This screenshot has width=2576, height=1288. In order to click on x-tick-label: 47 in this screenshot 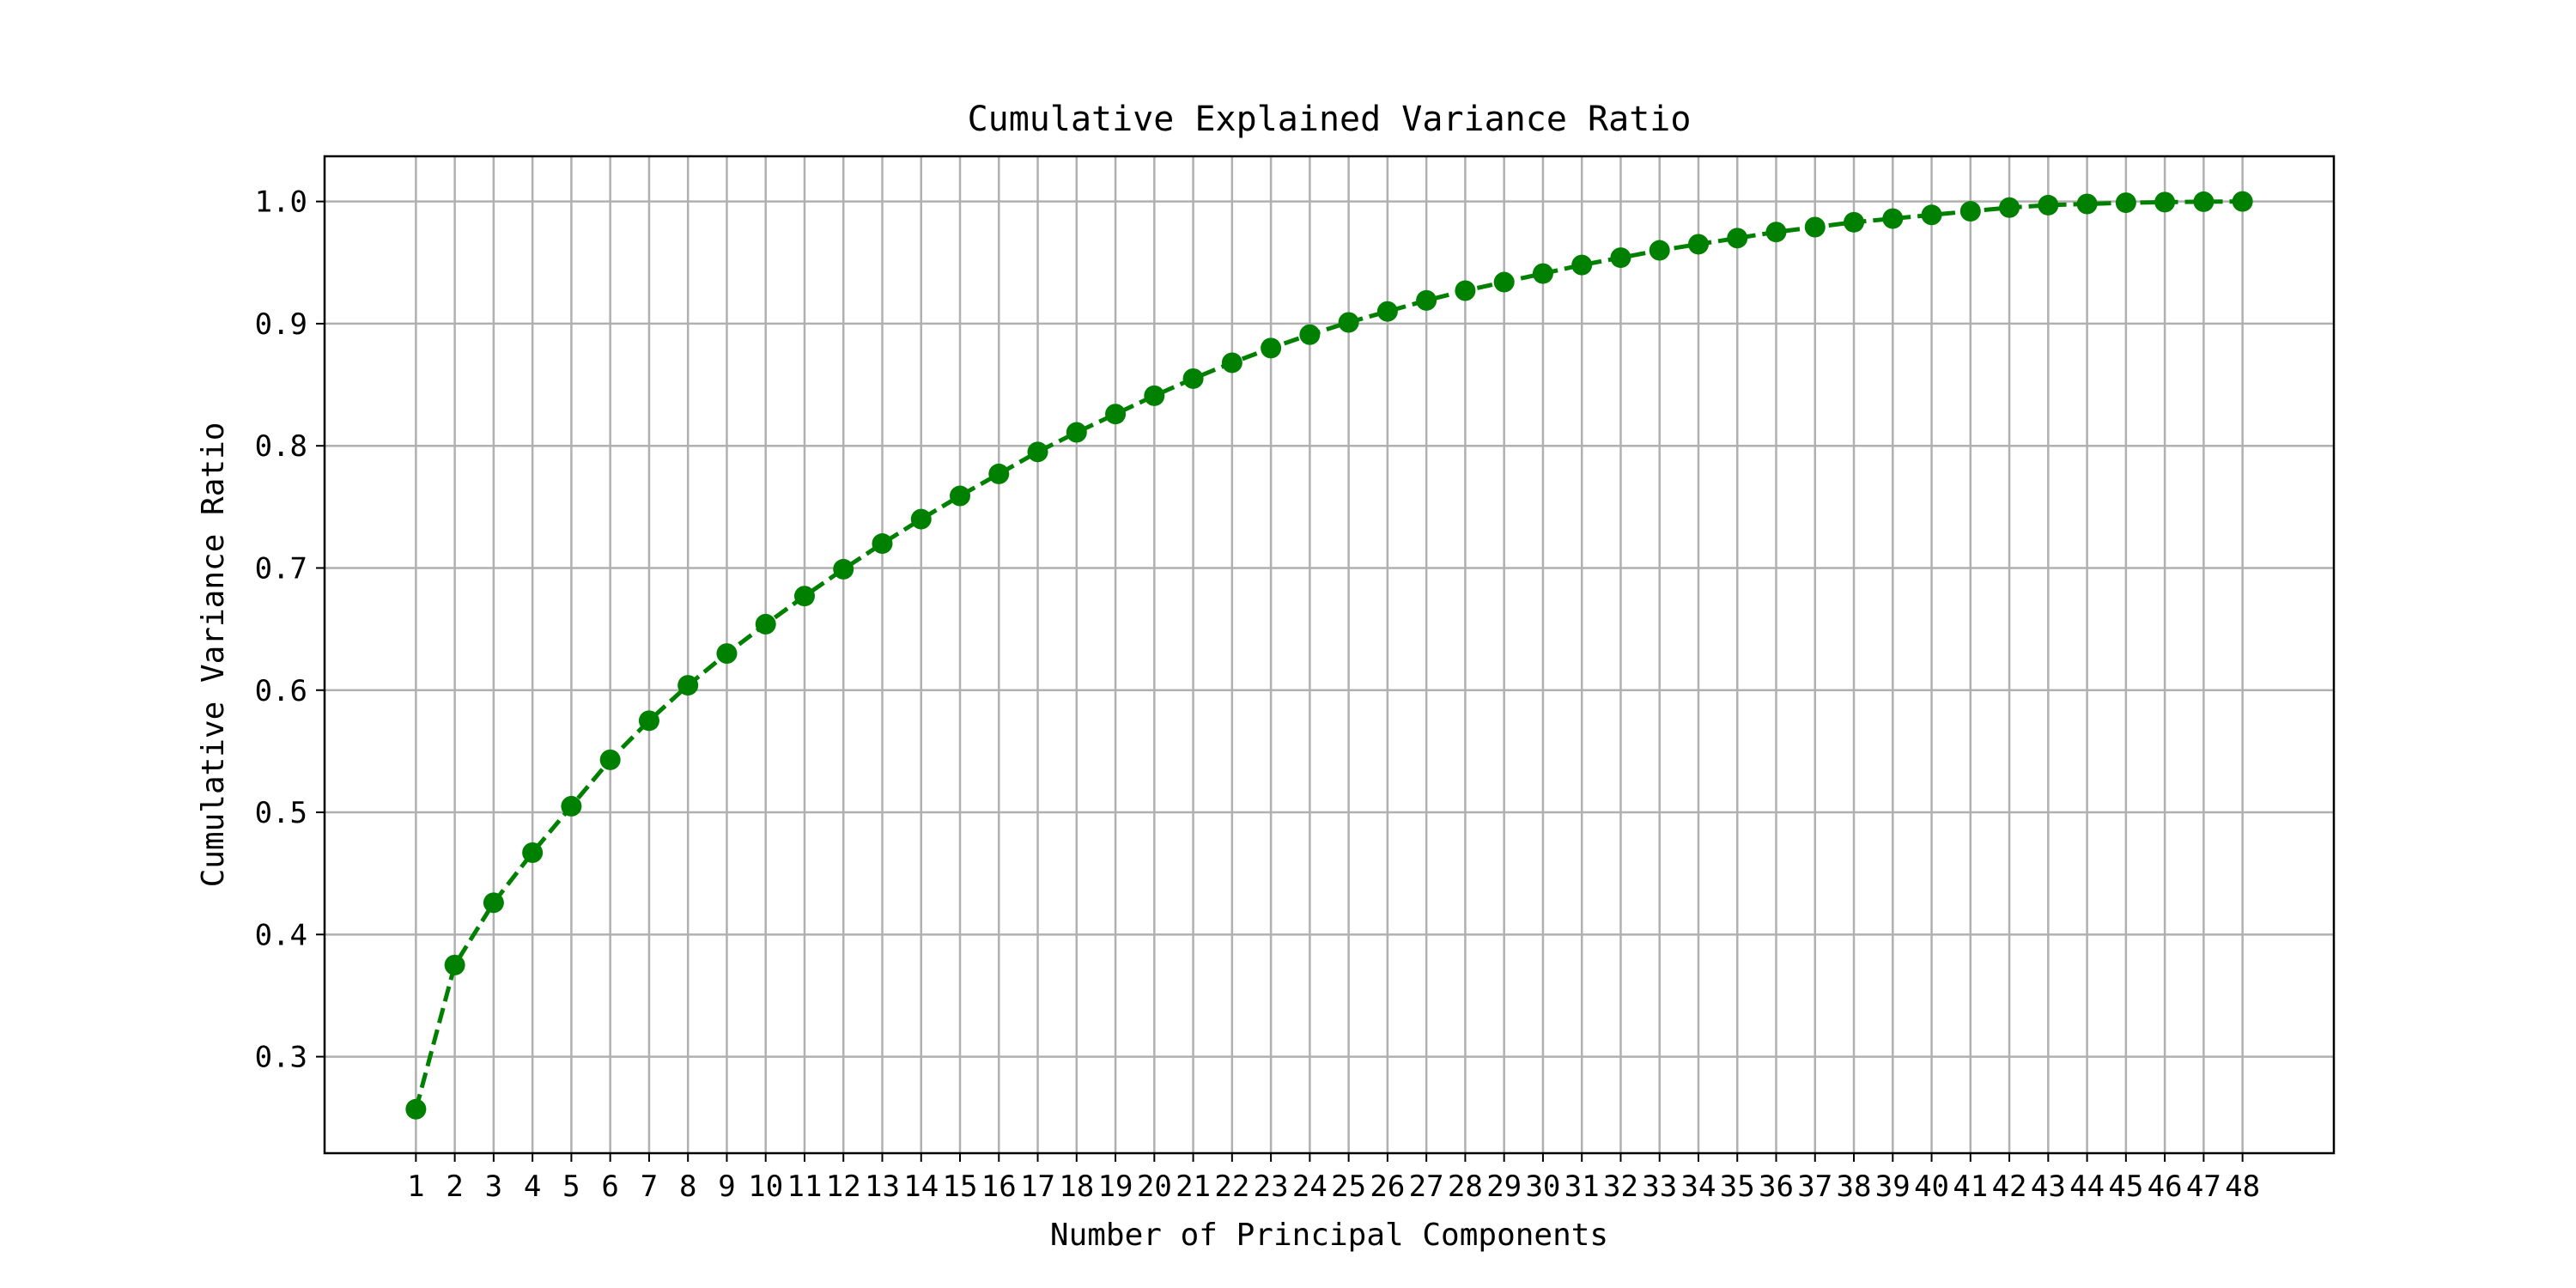, I will do `click(2203, 1187)`.